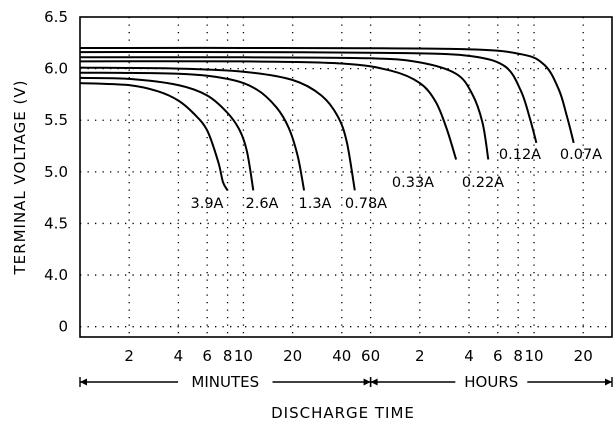 The image size is (613, 424). What do you see at coordinates (520, 155) in the screenshot?
I see `series-label-0.12A: 0.12A` at bounding box center [520, 155].